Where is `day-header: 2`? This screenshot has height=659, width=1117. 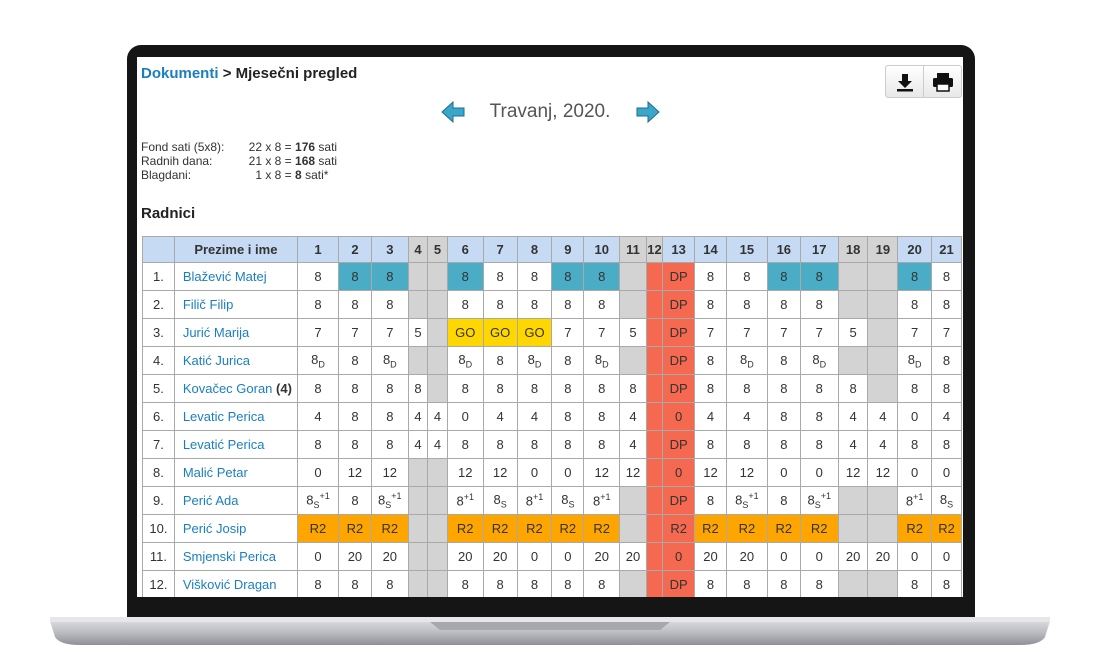 day-header: 2 is located at coordinates (355, 249).